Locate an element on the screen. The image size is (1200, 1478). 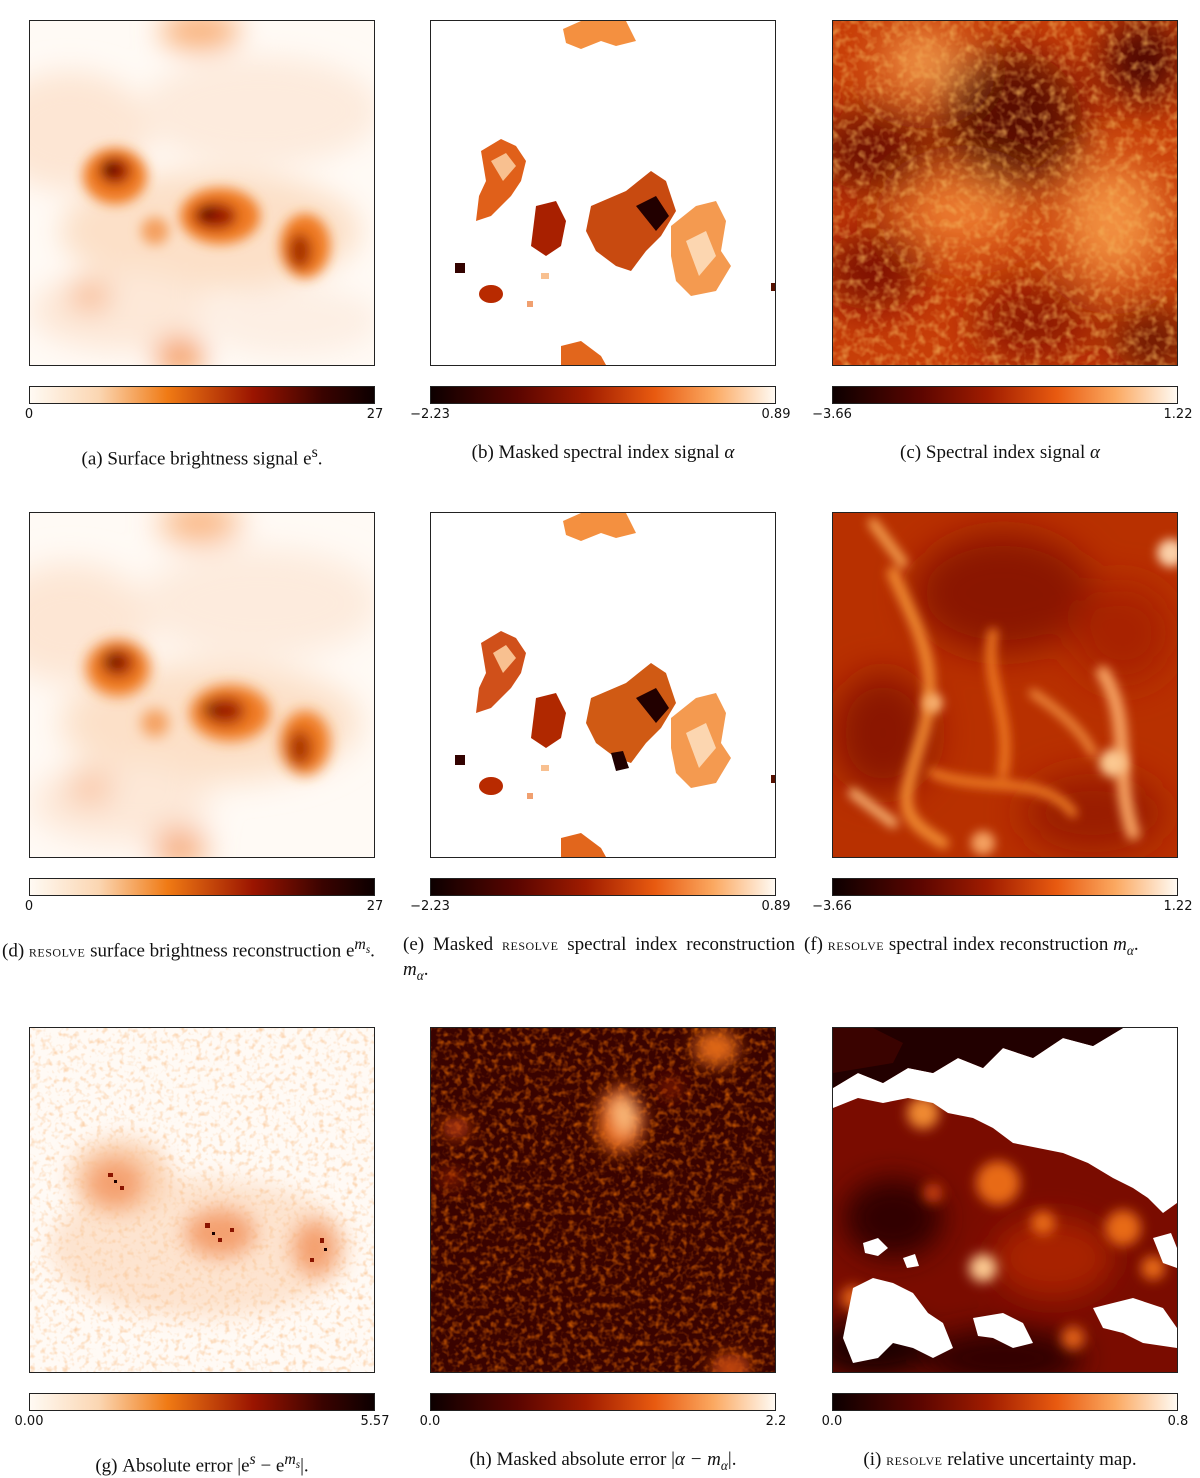
spectral-index-signal-map is located at coordinates (1005, 193).